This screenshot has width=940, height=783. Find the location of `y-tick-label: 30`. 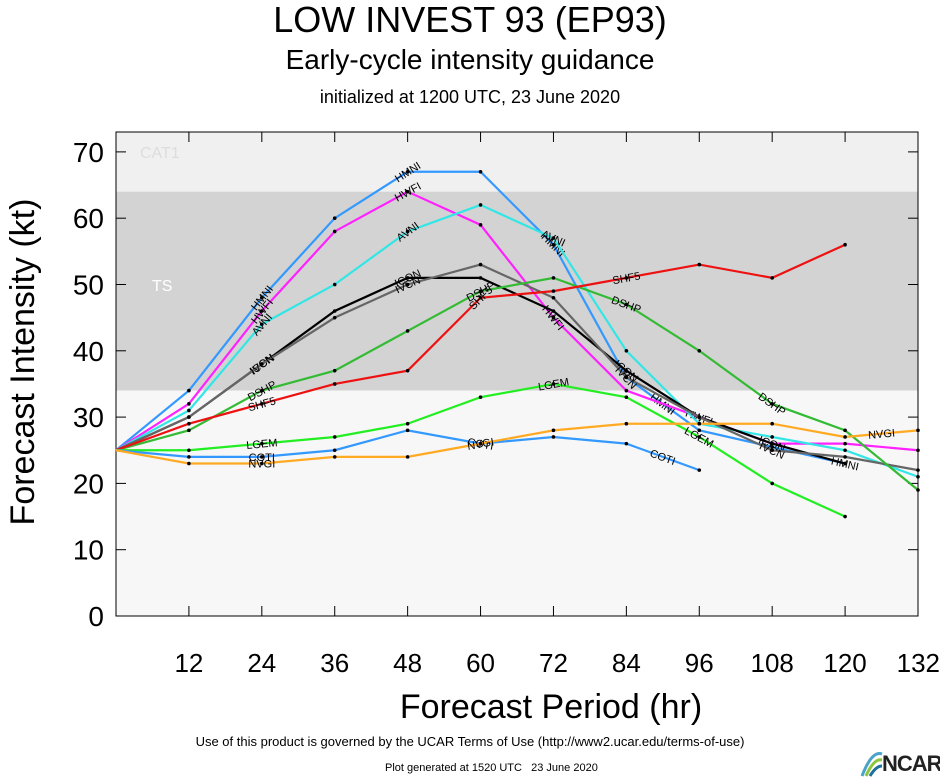

y-tick-label: 30 is located at coordinates (88, 417).